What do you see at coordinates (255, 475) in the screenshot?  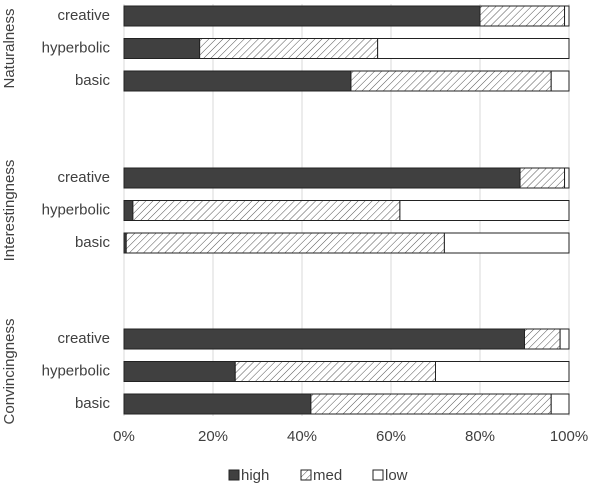 I see `legend-label: high` at bounding box center [255, 475].